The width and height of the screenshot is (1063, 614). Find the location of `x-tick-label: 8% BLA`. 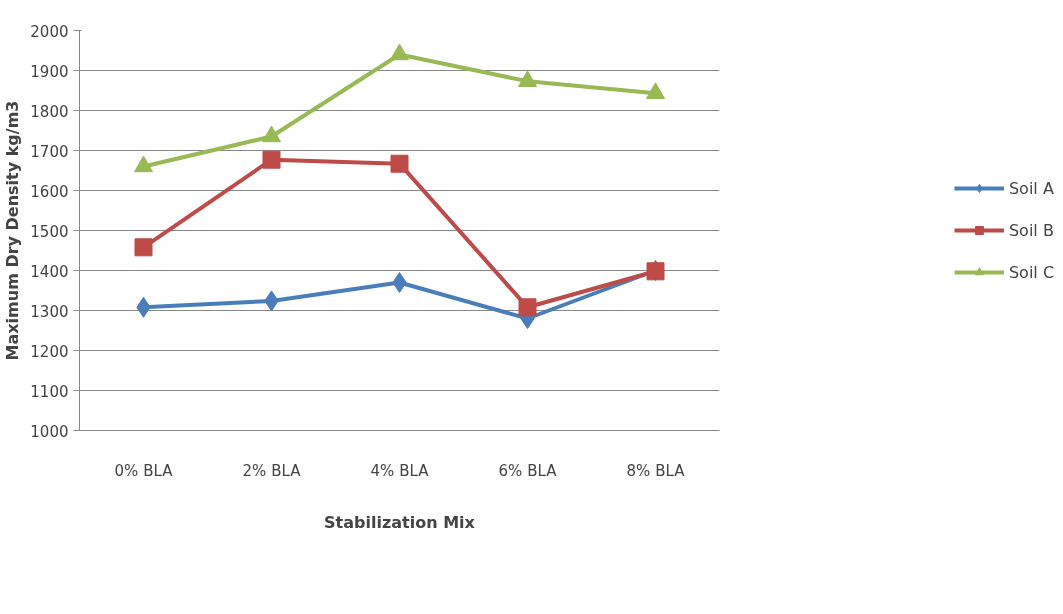

x-tick-label: 8% BLA is located at coordinates (656, 470).